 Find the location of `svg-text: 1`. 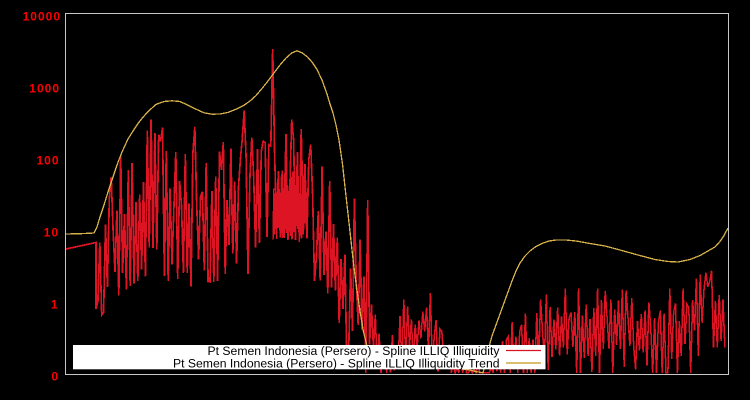

svg-text: 1 is located at coordinates (55, 304).